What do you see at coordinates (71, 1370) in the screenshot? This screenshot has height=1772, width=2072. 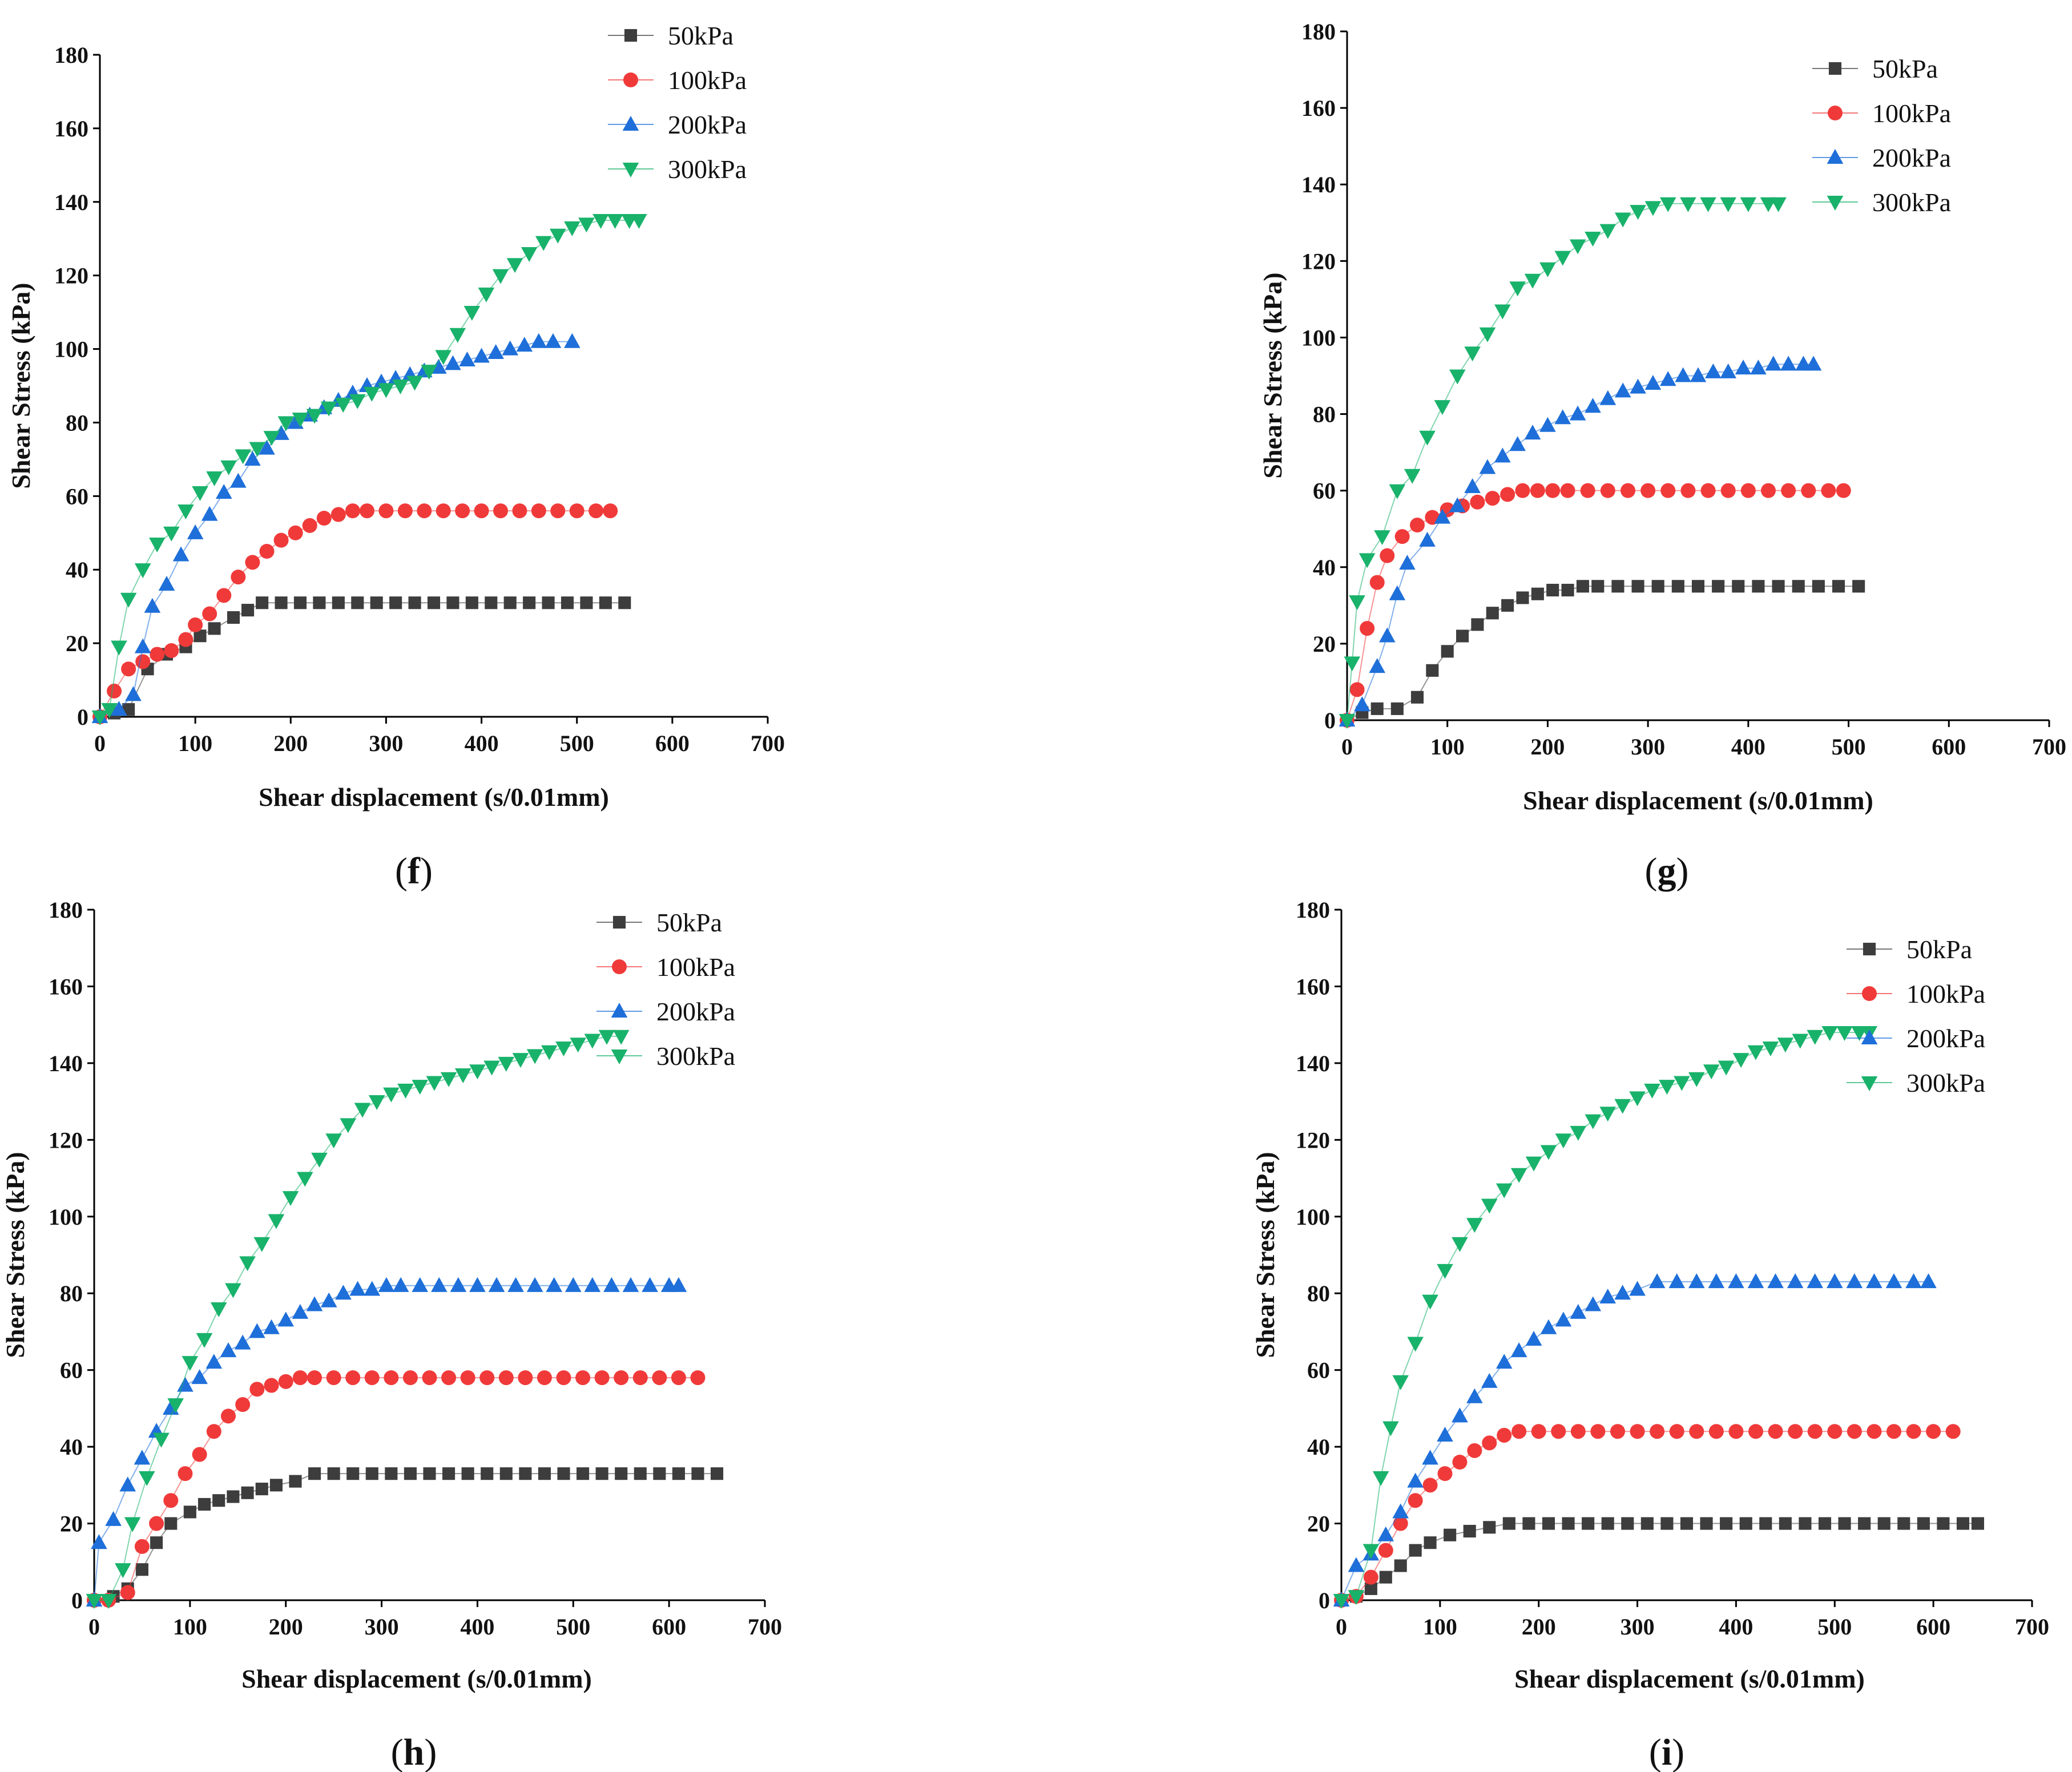 I see `y-tick-label: 60` at bounding box center [71, 1370].